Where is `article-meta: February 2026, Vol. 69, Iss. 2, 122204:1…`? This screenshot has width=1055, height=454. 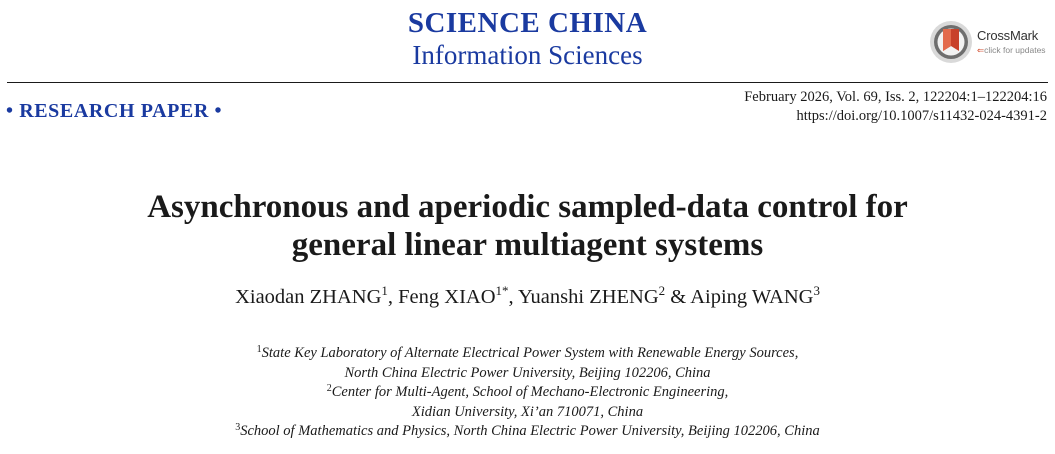 article-meta: February 2026, Vol. 69, Iss. 2, 122204:1… is located at coordinates (895, 107).